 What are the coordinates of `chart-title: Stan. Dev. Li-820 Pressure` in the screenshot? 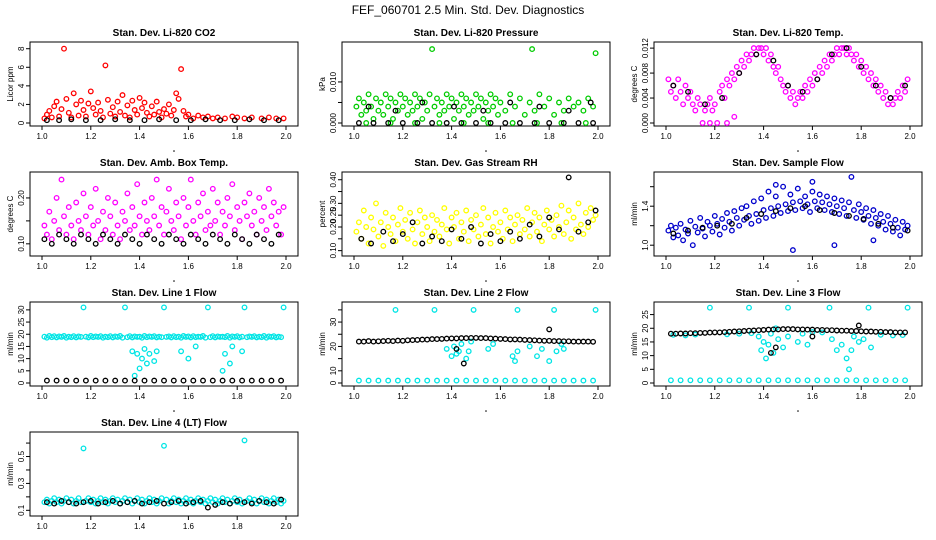 It's located at (476, 33).